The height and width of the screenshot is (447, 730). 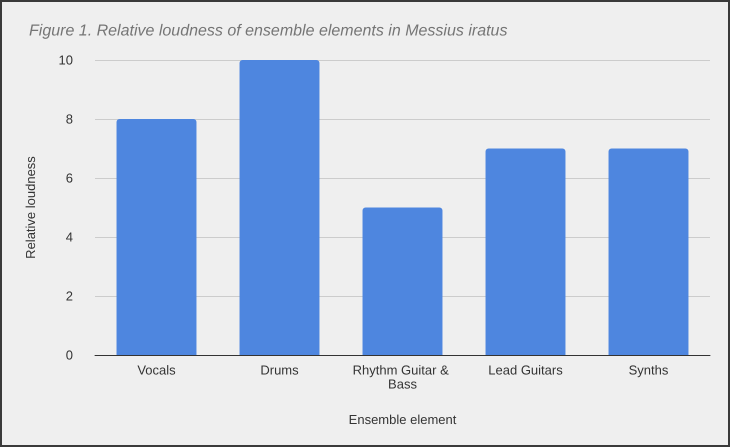 I want to click on y-tick-label: 10, so click(x=65, y=60).